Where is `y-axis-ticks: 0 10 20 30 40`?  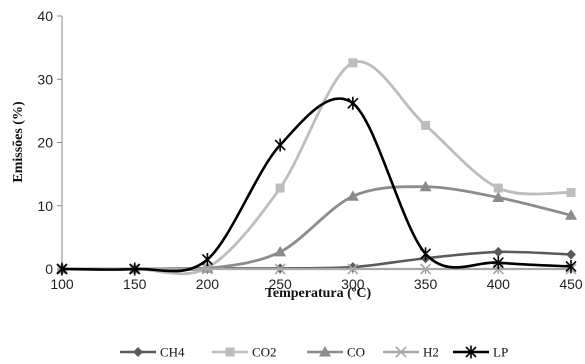 y-axis-ticks: 0 10 20 30 40 is located at coordinates (49, 142).